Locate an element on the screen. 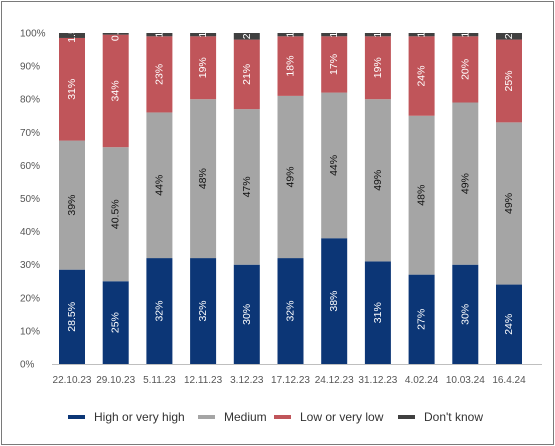 Image resolution: width=555 pixels, height=446 pixels. data-label: 1.5 is located at coordinates (72, 35).